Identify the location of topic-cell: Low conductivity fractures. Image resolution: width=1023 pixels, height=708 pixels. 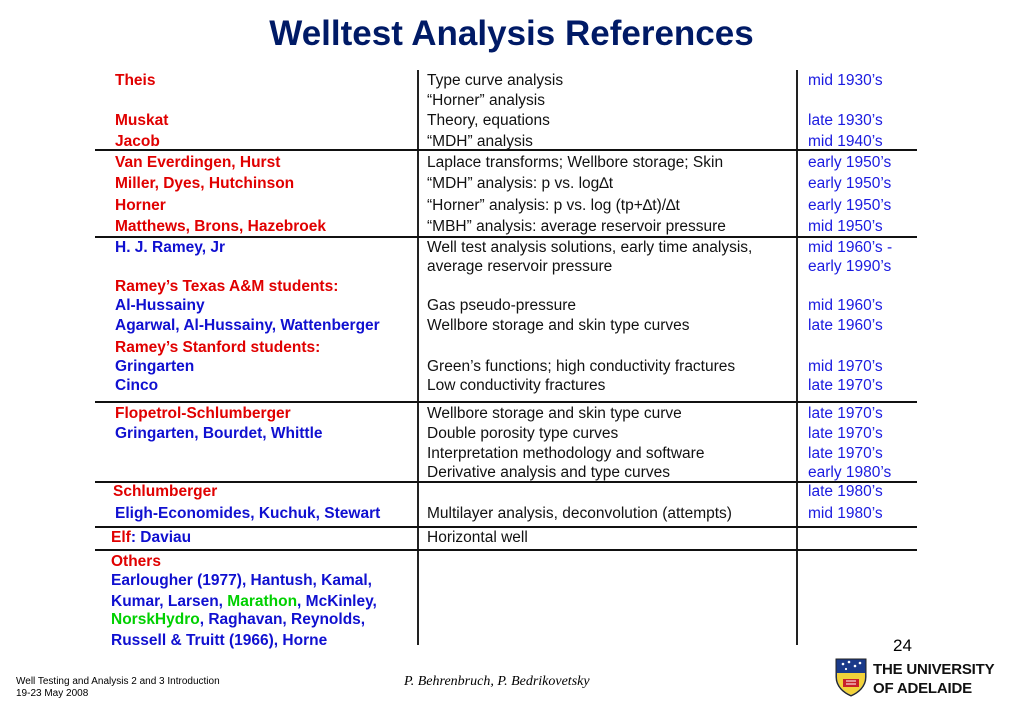
(516, 385).